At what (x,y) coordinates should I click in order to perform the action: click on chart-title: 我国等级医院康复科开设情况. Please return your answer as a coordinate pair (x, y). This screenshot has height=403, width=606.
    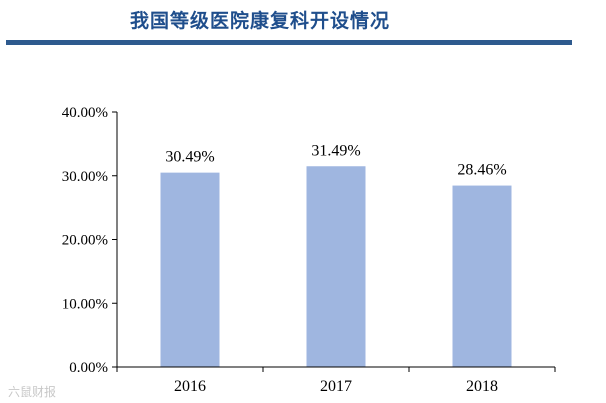
    Looking at the image, I should click on (259, 21).